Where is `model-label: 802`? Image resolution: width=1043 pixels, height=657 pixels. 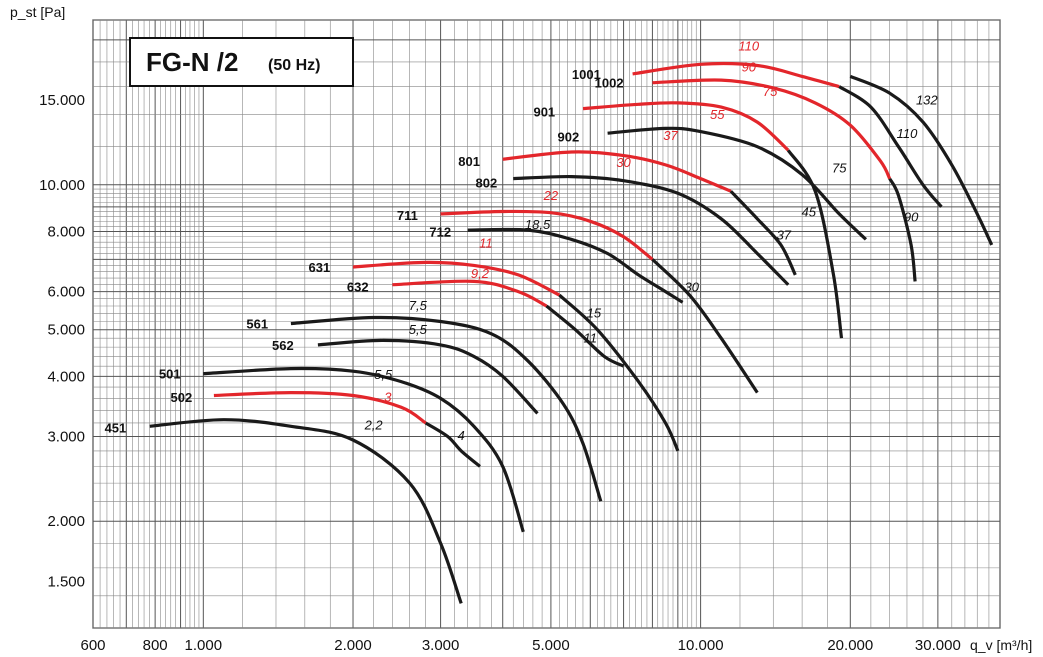 model-label: 802 is located at coordinates (487, 183).